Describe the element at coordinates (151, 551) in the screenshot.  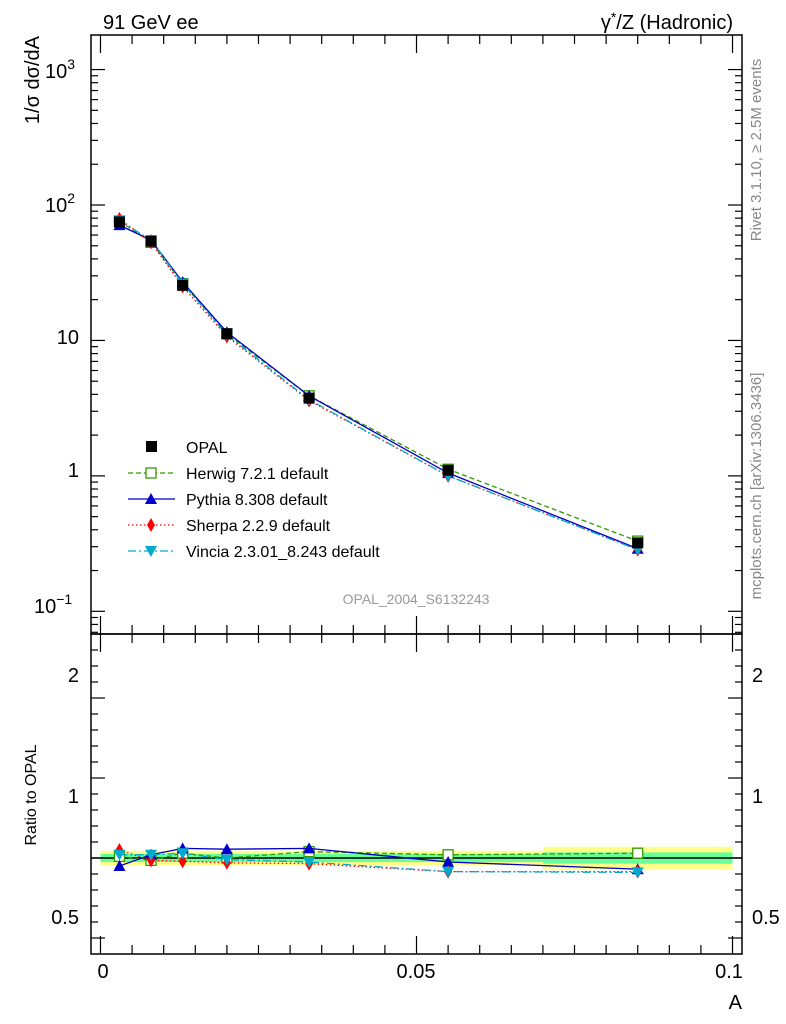
I see `legend-marker-vincia` at that location.